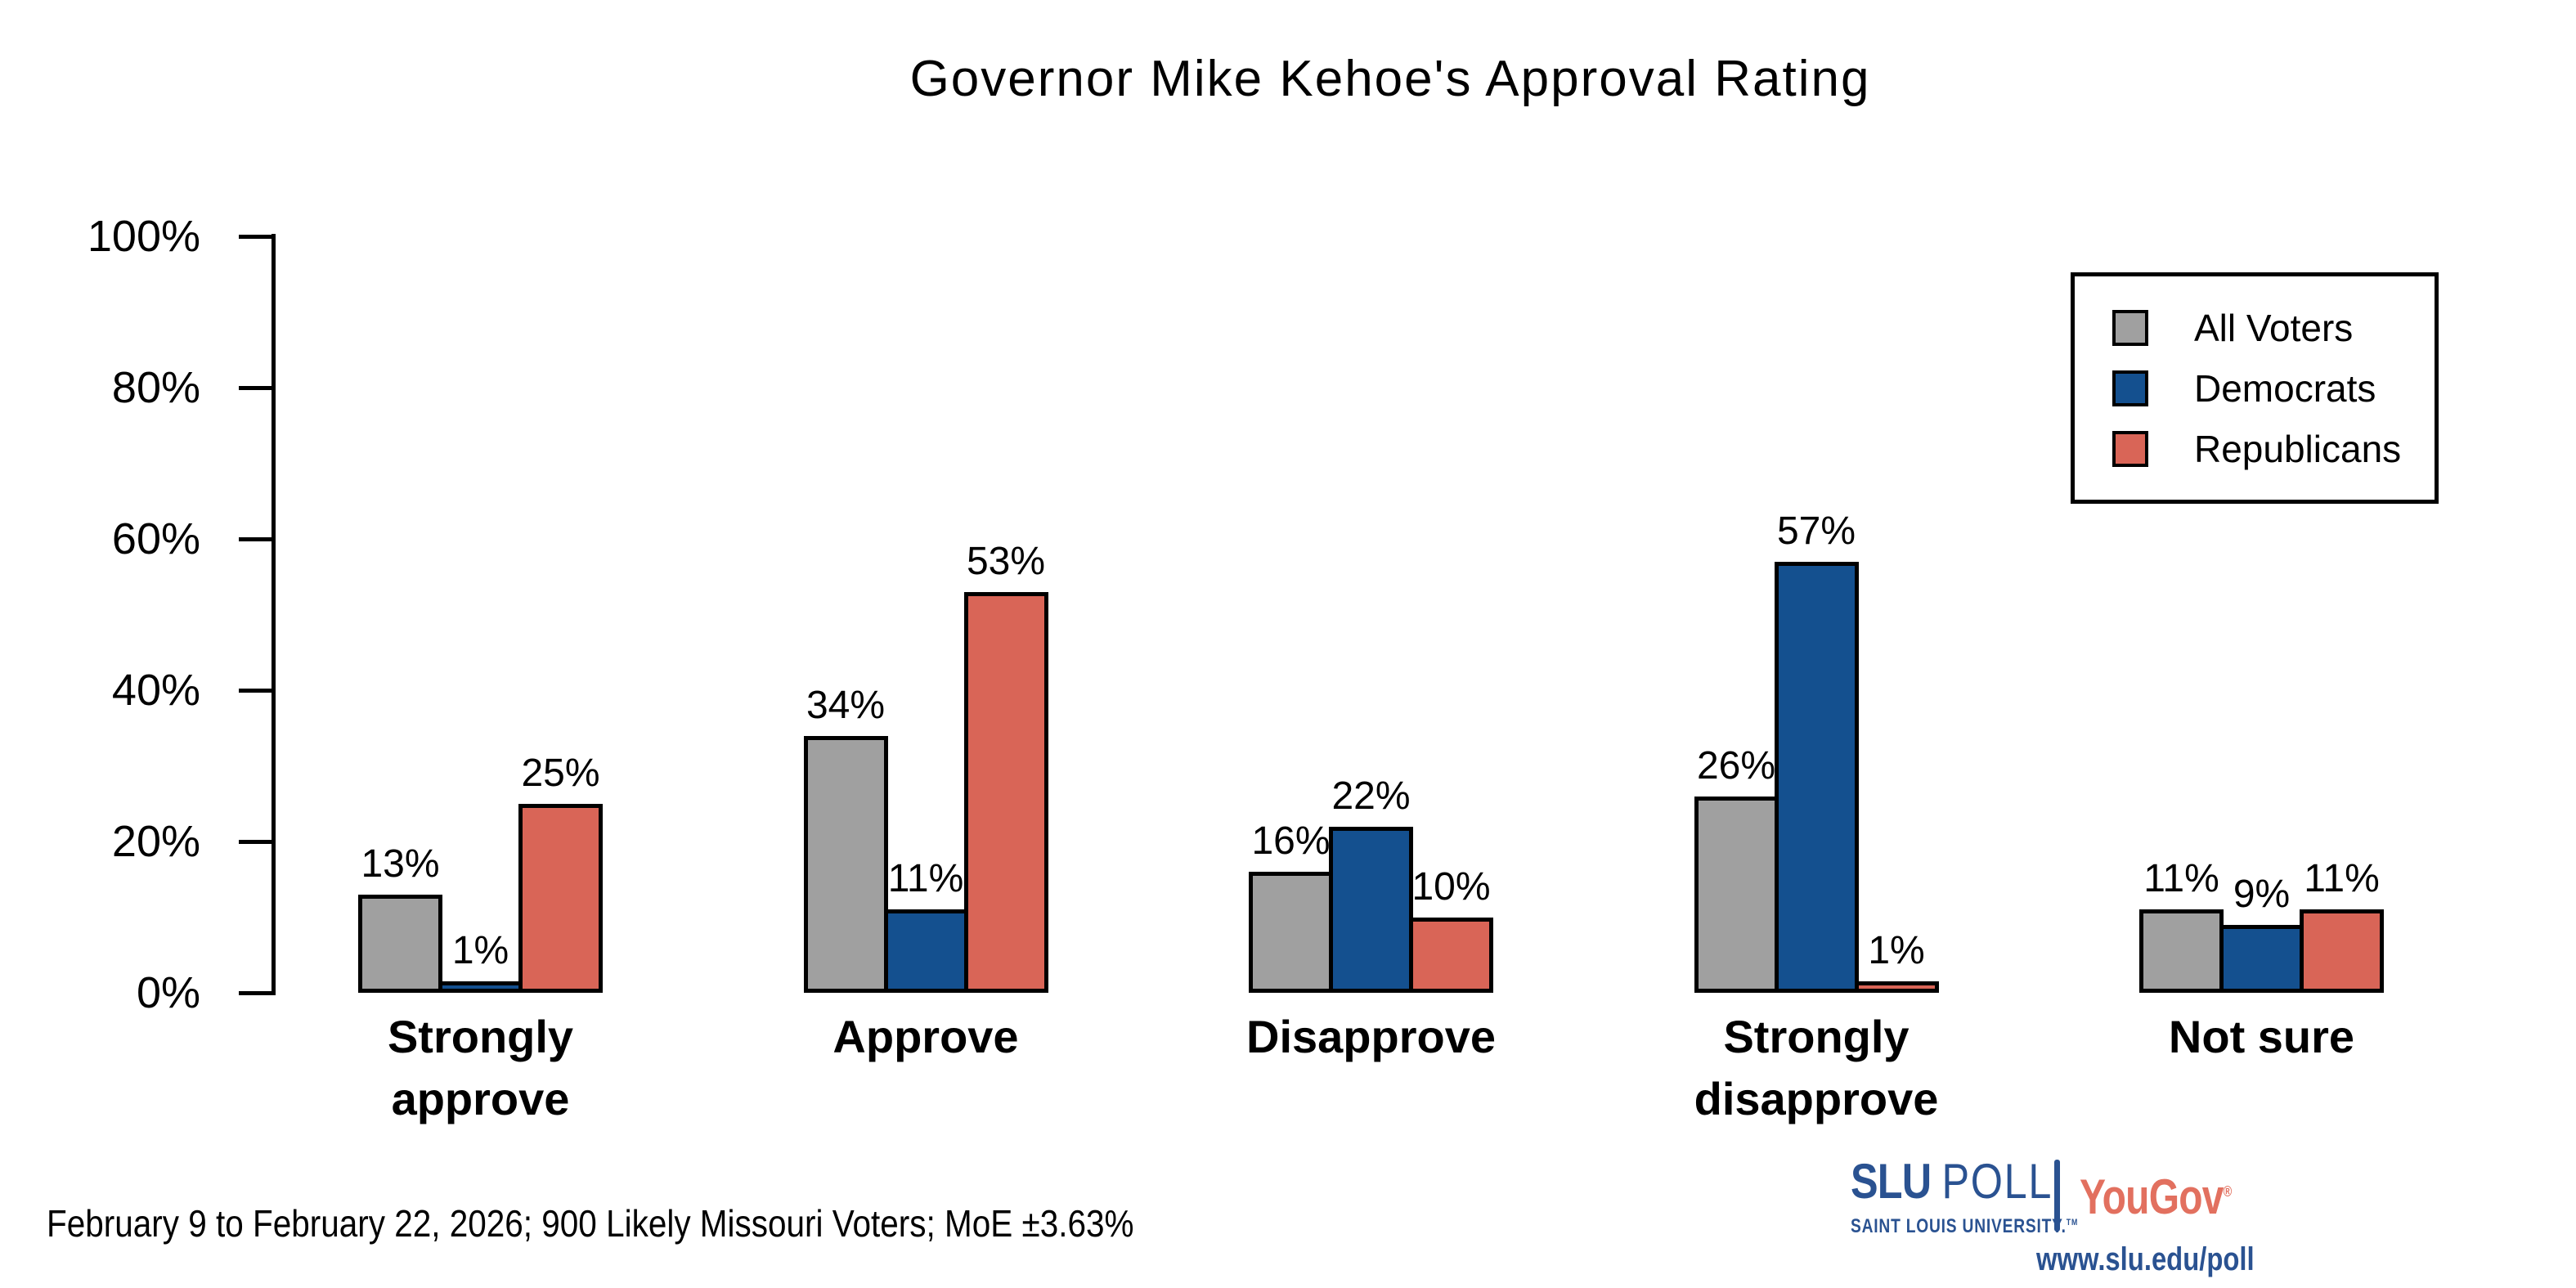  Describe the element at coordinates (155, 690) in the screenshot. I see `y-tick-label: 40%` at that location.